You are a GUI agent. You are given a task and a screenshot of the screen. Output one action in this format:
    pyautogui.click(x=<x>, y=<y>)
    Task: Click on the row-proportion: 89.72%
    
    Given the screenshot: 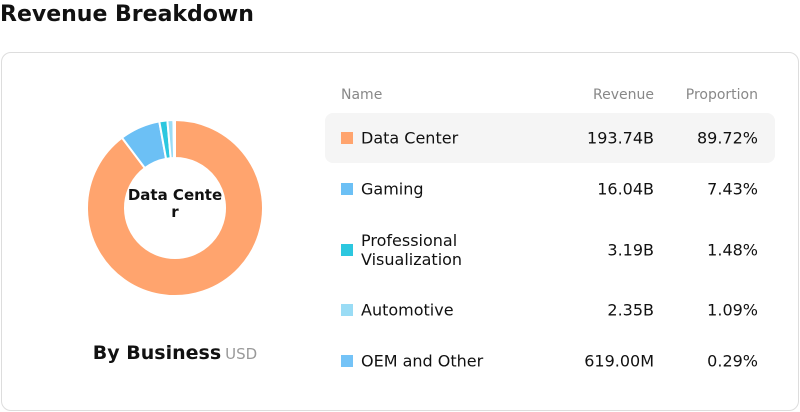 What is the action you would take?
    pyautogui.click(x=727, y=138)
    